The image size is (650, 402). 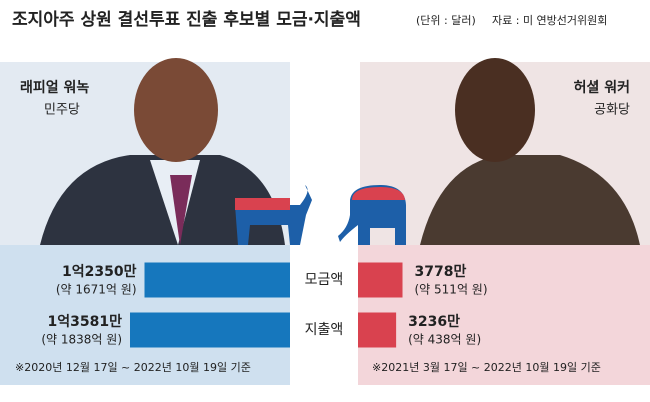 What do you see at coordinates (62, 110) in the screenshot?
I see `left-party: 민주당` at bounding box center [62, 110].